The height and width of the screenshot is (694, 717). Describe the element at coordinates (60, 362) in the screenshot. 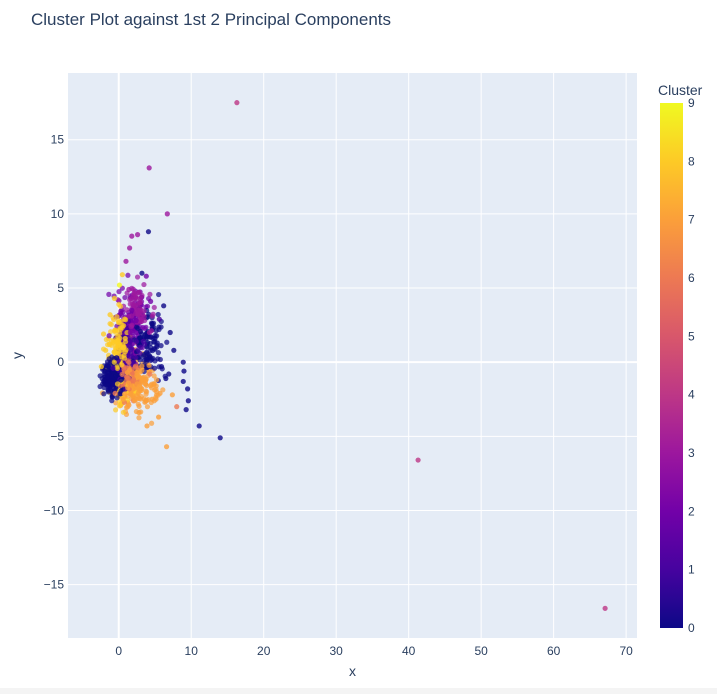

I see `y-tick-label: 0` at that location.